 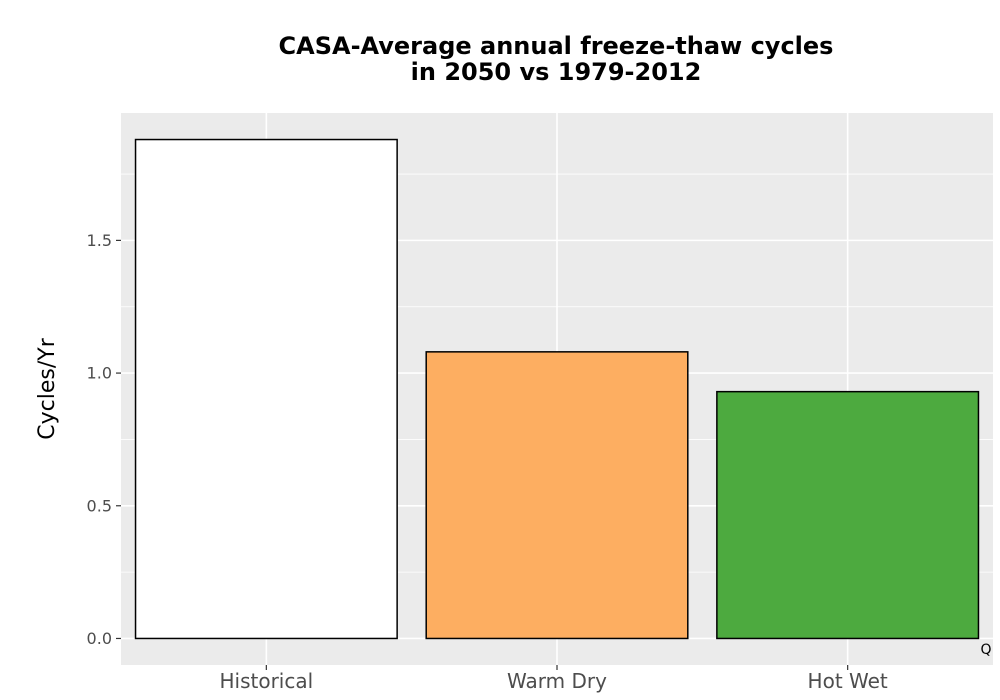 What do you see at coordinates (556, 72) in the screenshot?
I see `chart-title-line-2: in 2050 vs 1979-2012` at bounding box center [556, 72].